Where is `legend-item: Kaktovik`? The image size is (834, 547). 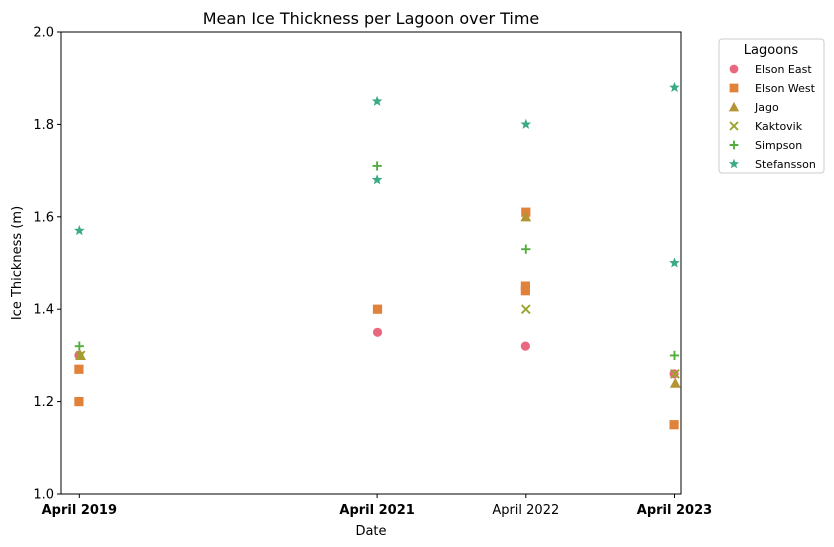
legend-item: Kaktovik is located at coordinates (766, 126).